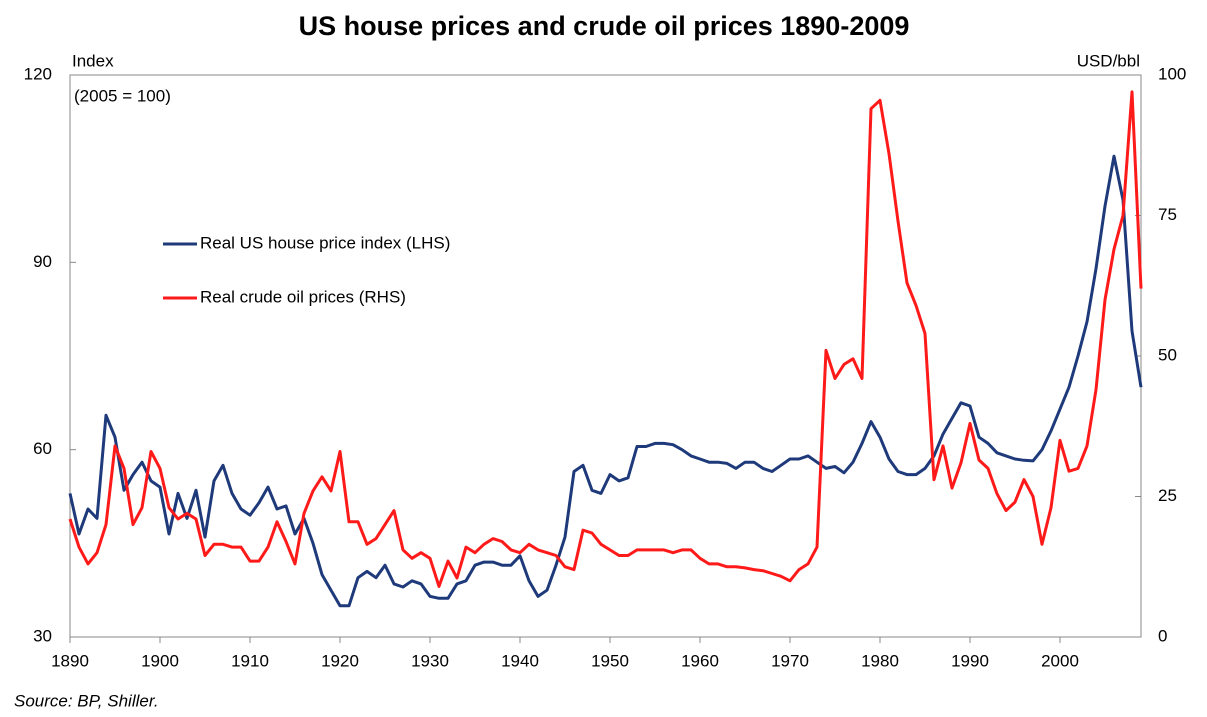 The width and height of the screenshot is (1207, 717). I want to click on x-tick-label: 1940, so click(520, 660).